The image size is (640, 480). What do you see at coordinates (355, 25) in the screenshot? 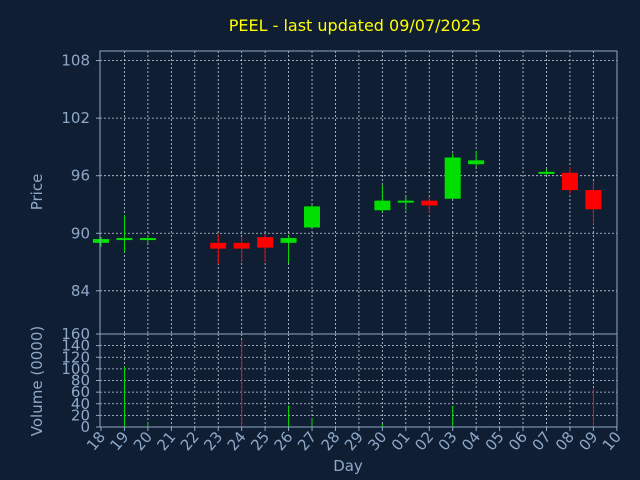
I see `chart-title: PEEL - last updated 09/07/2025` at bounding box center [355, 25].